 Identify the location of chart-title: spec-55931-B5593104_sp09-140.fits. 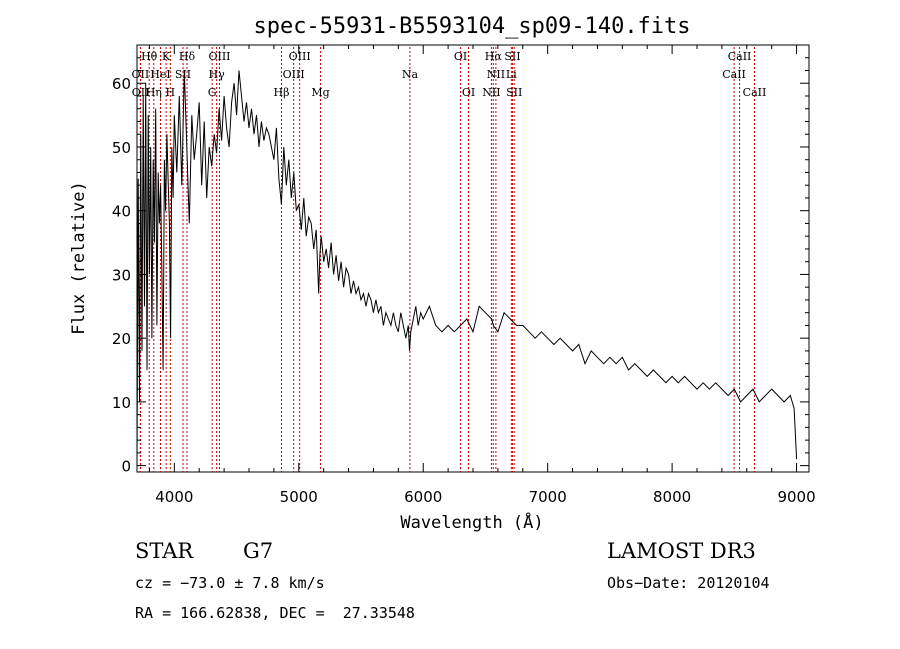
(471, 26).